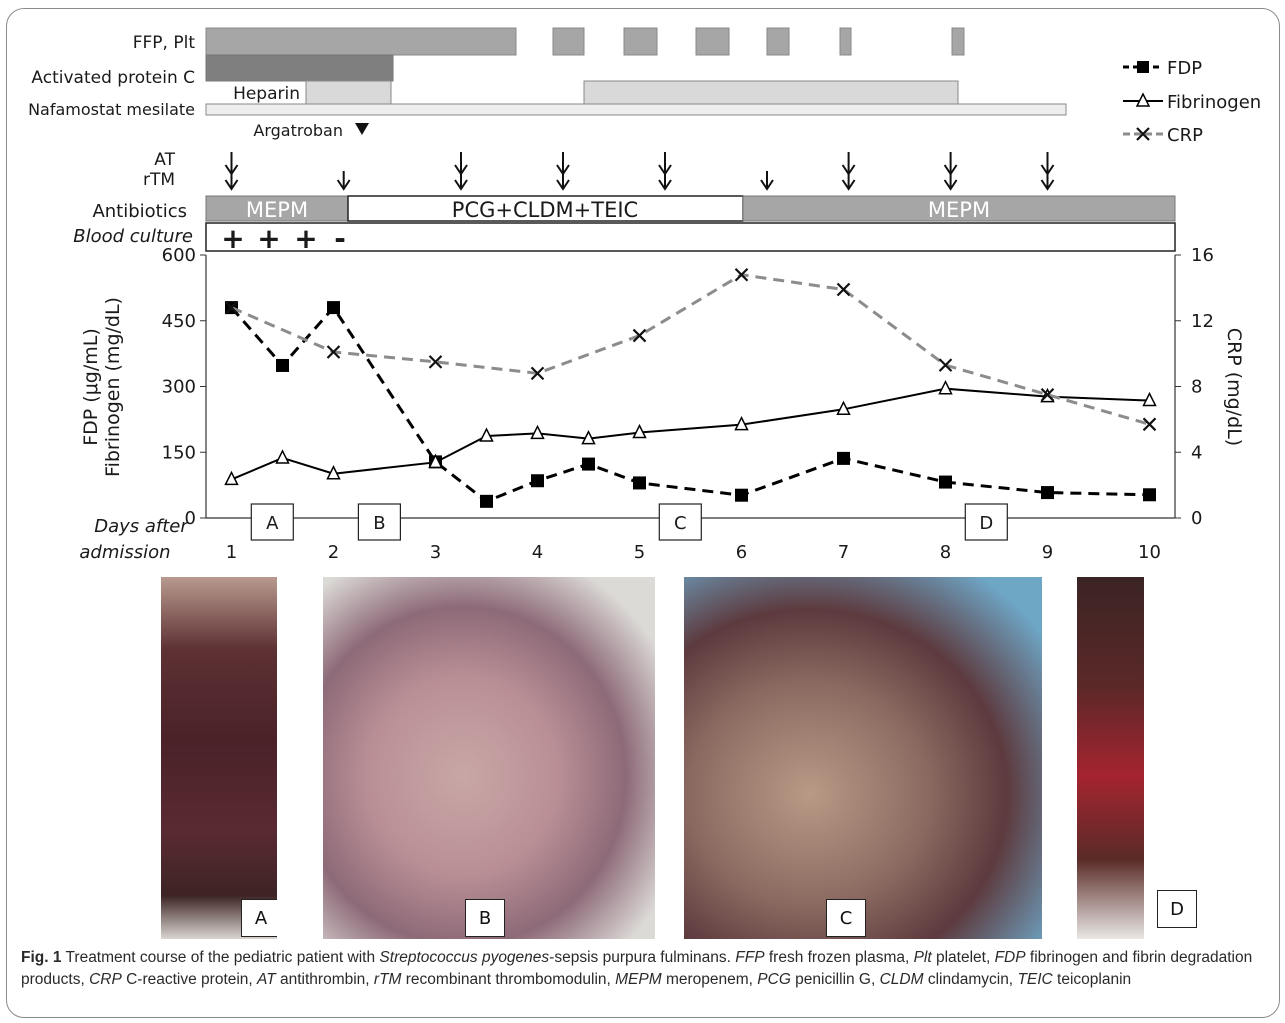  What do you see at coordinates (41, 957) in the screenshot?
I see `caption-fig-number: Fig. 1` at bounding box center [41, 957].